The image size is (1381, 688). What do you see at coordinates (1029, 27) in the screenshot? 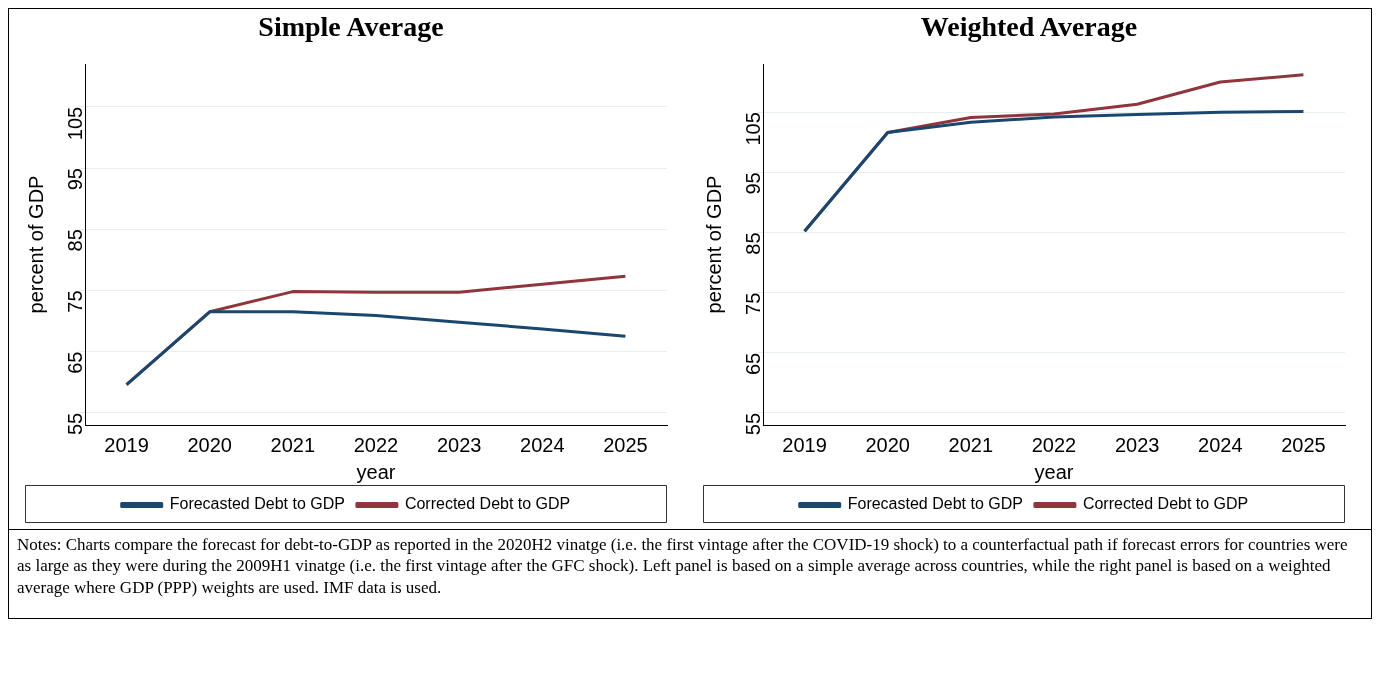
I see `chart-title: Weighted Average` at bounding box center [1029, 27].